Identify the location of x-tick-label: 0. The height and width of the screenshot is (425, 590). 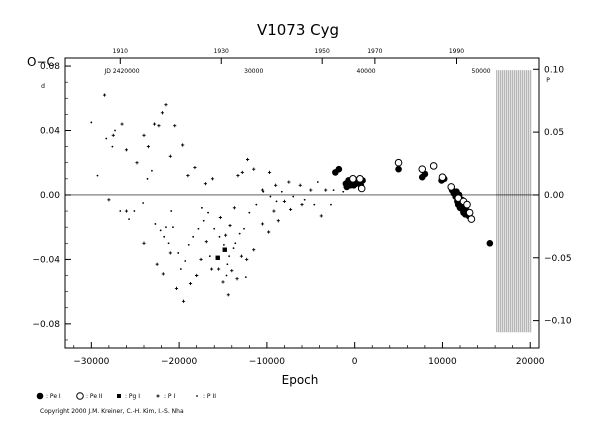
(355, 362).